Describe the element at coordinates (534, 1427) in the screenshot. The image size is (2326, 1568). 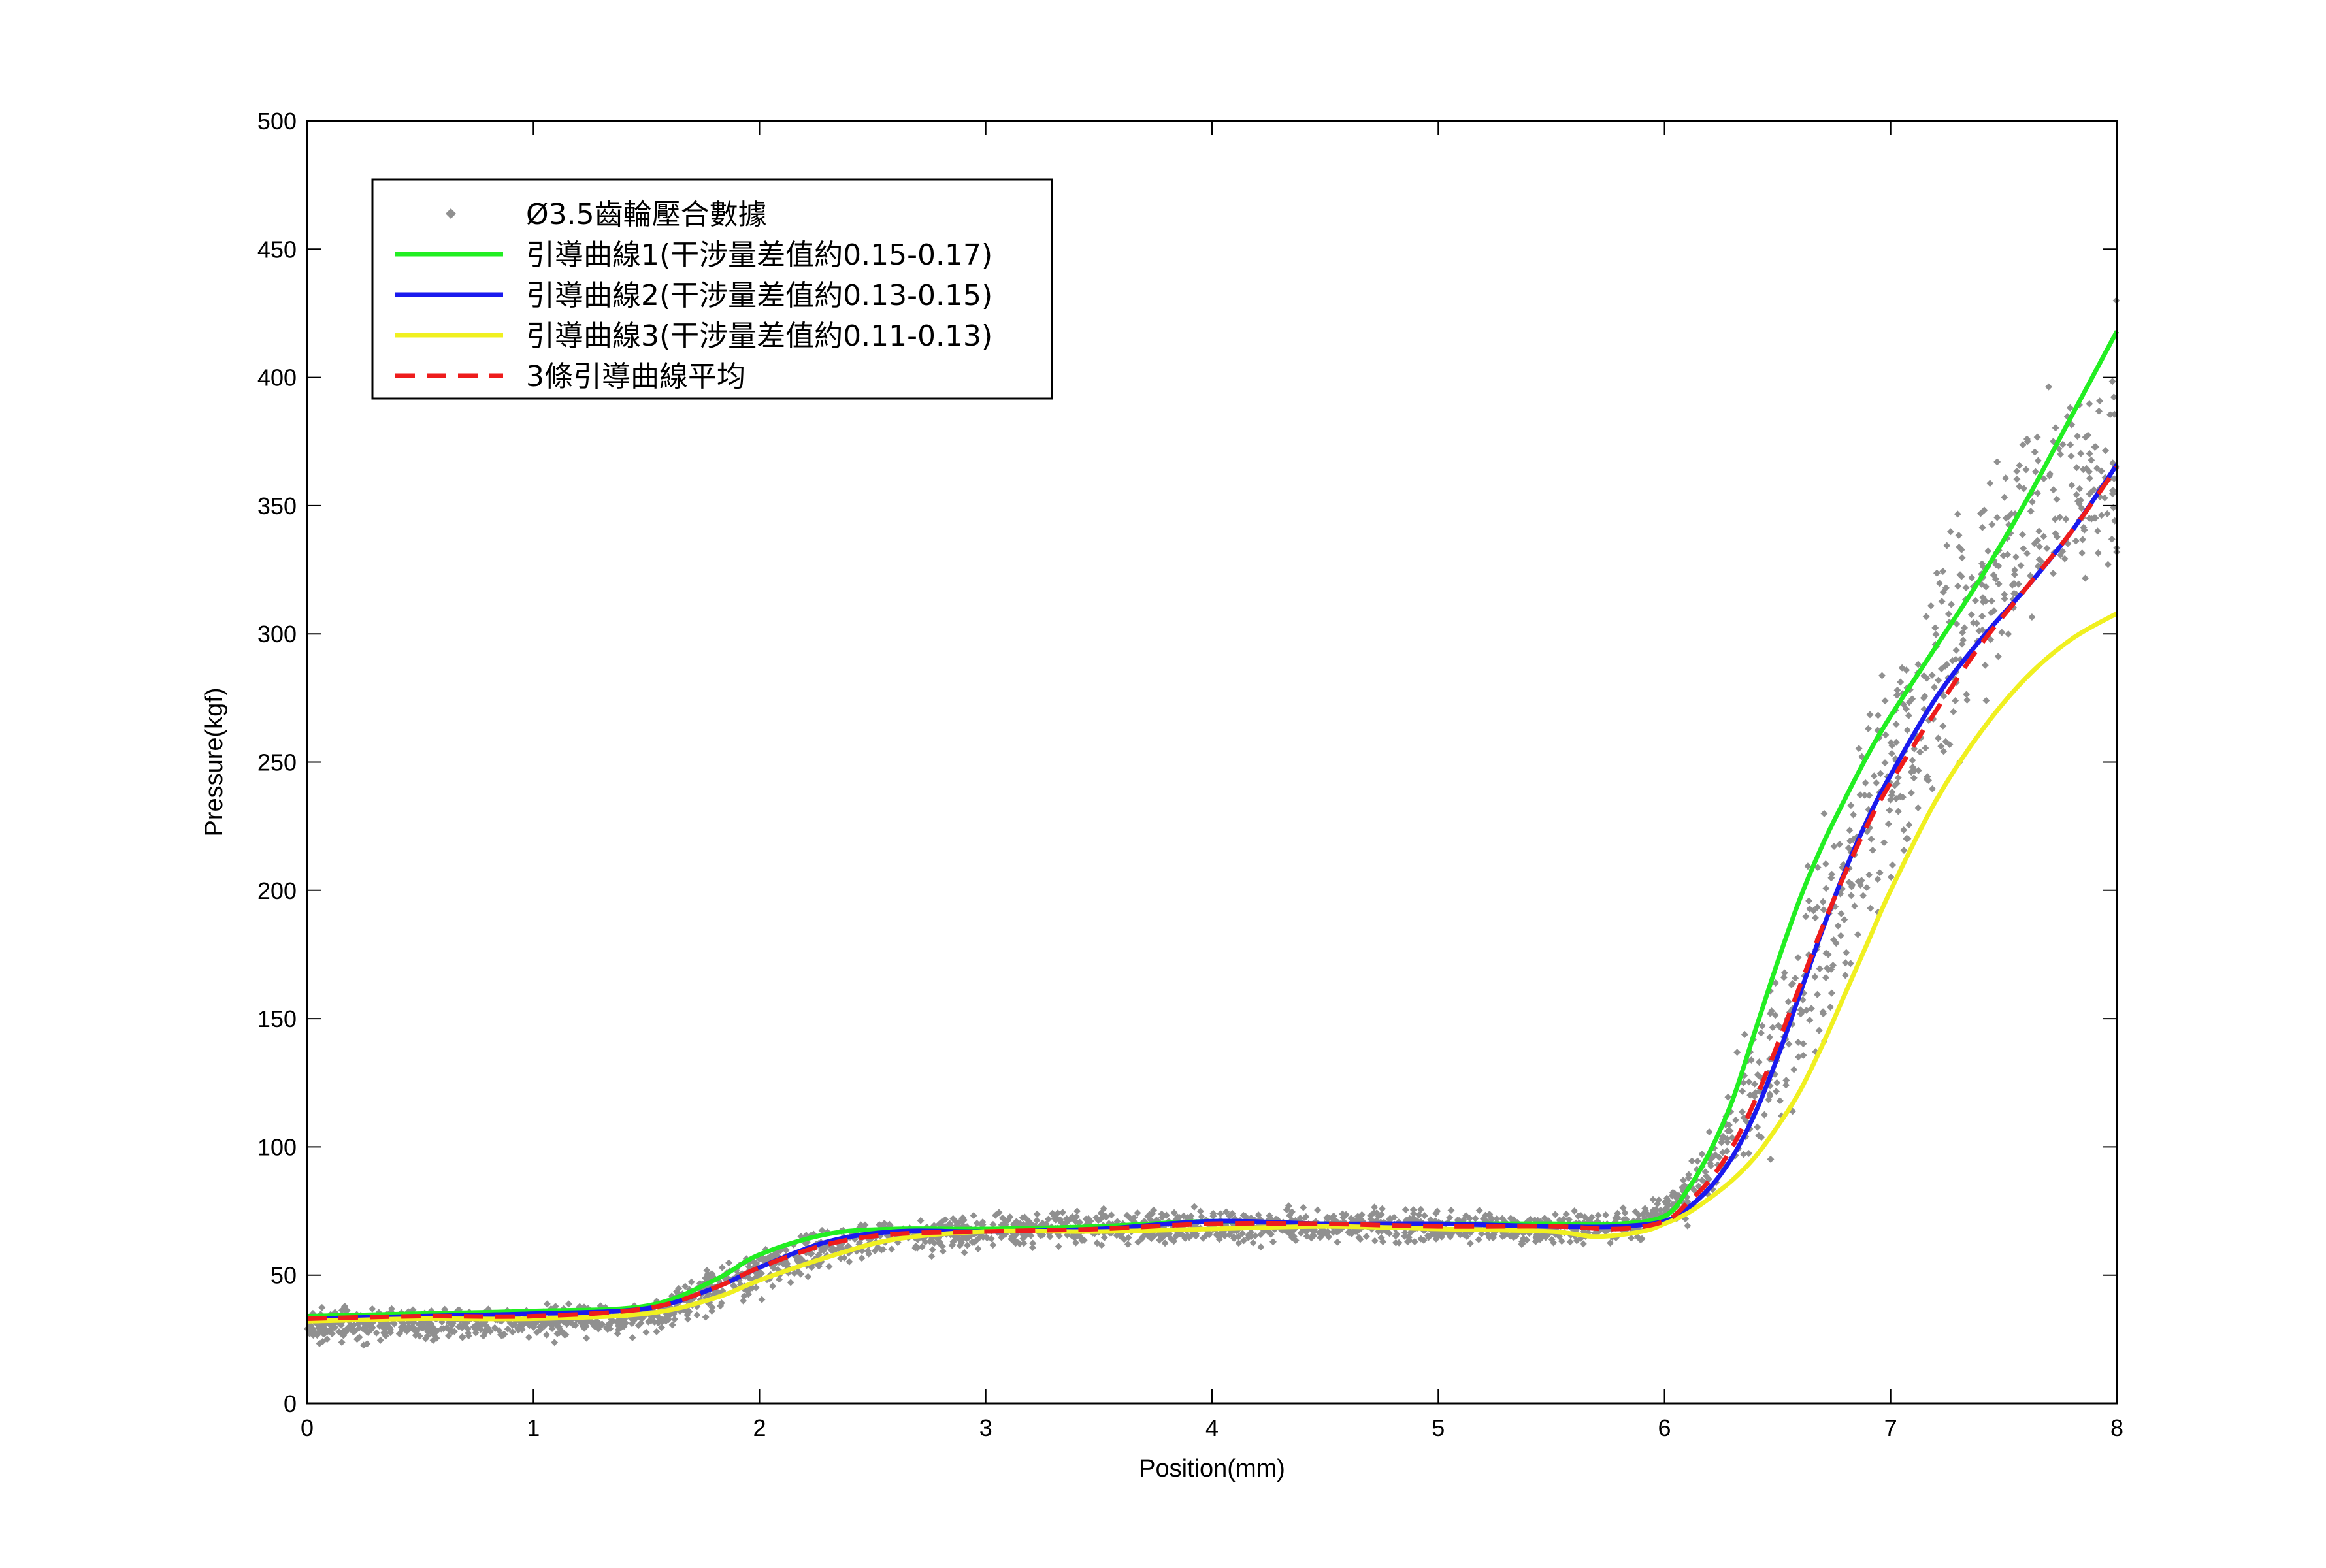
I see `x-tick-label: 1` at that location.